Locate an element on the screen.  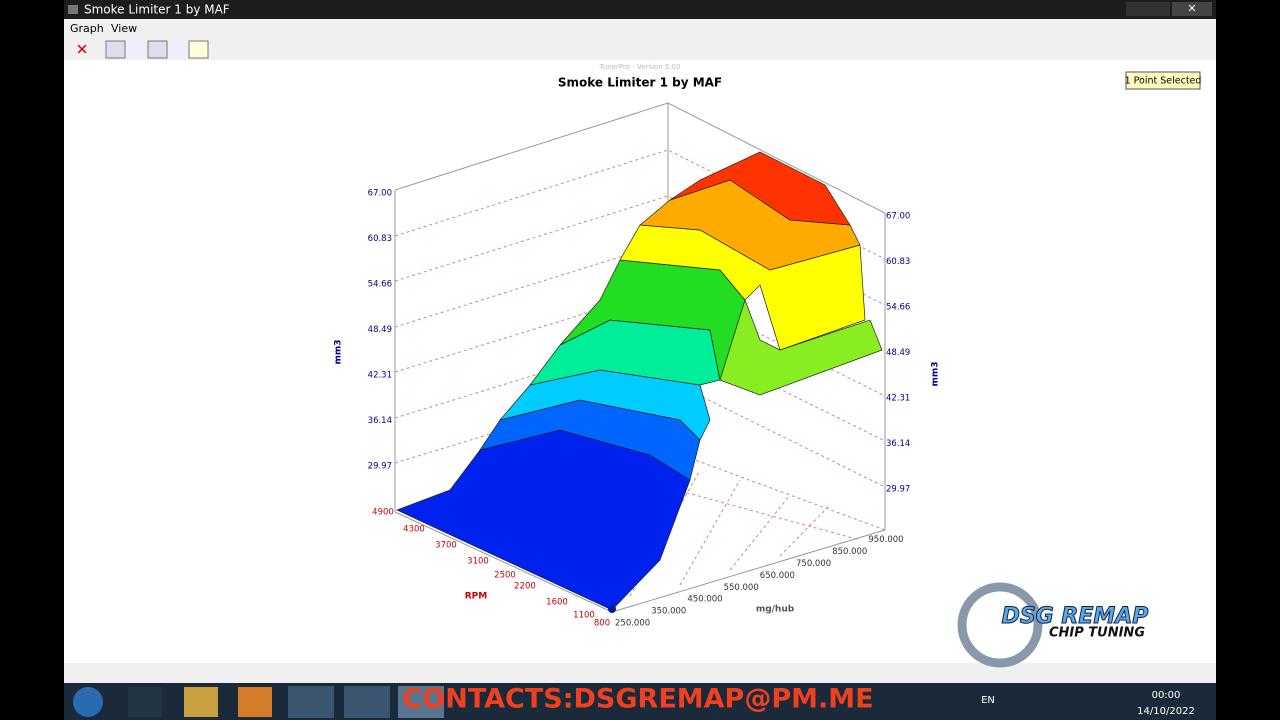
window-title: Smoke Limiter 1 by MAF is located at coordinates (157, 10).